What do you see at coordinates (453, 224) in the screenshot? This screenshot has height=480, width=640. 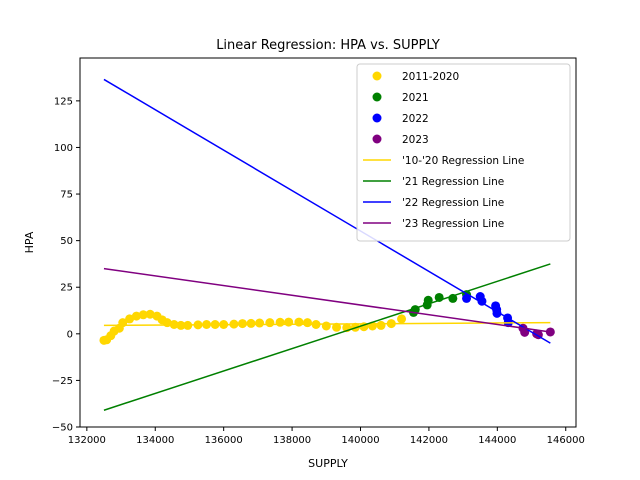 I see `legend-label-7: '23 Regression Line` at bounding box center [453, 224].